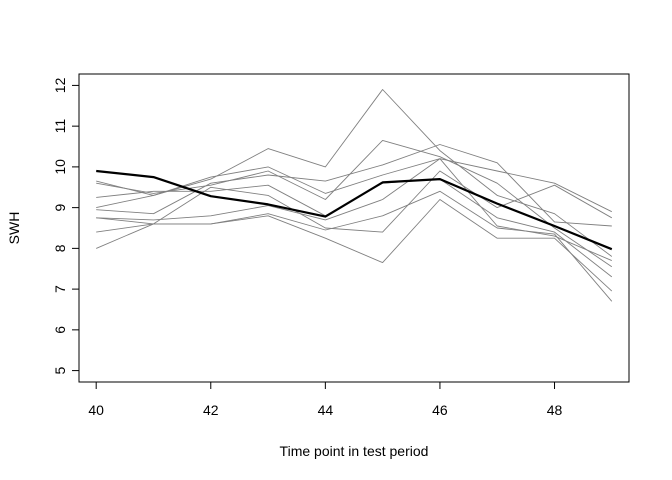 The width and height of the screenshot is (672, 480). What do you see at coordinates (60, 289) in the screenshot?
I see `y-tick-label: 7` at bounding box center [60, 289].